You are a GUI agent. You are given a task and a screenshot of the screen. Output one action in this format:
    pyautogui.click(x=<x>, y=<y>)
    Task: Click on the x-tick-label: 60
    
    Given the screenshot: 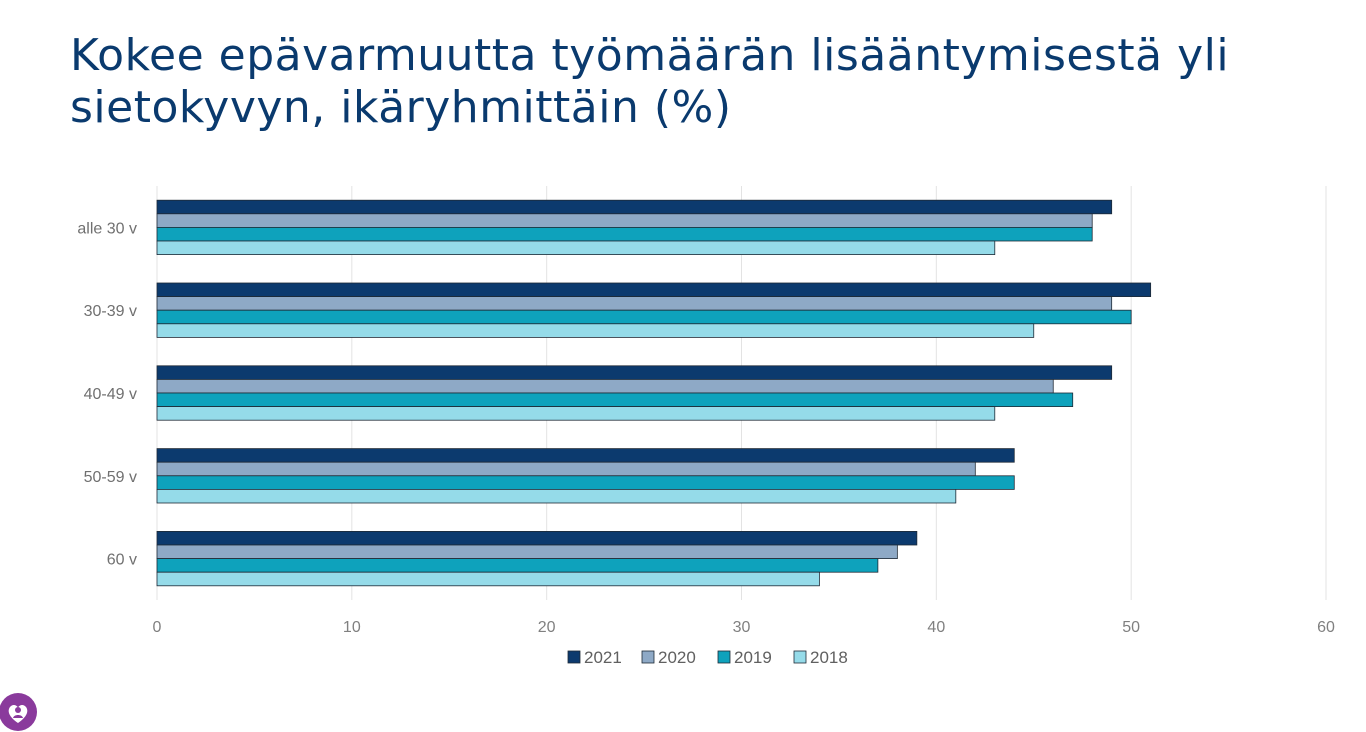 What is the action you would take?
    pyautogui.click(x=1326, y=627)
    